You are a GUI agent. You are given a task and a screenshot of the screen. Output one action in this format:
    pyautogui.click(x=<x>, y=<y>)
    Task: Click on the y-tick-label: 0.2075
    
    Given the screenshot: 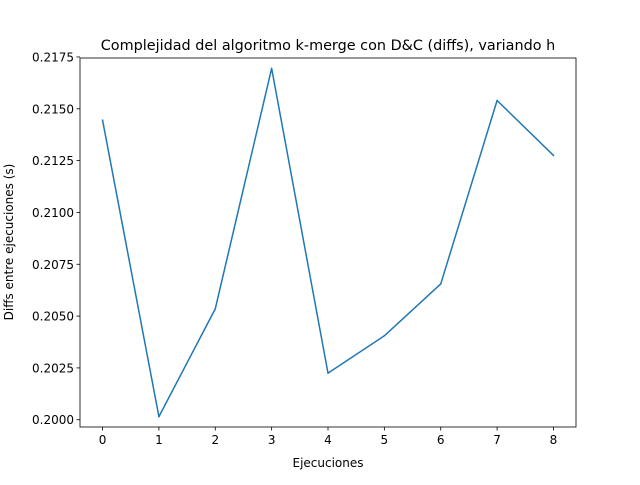 What is the action you would take?
    pyautogui.click(x=53, y=265)
    